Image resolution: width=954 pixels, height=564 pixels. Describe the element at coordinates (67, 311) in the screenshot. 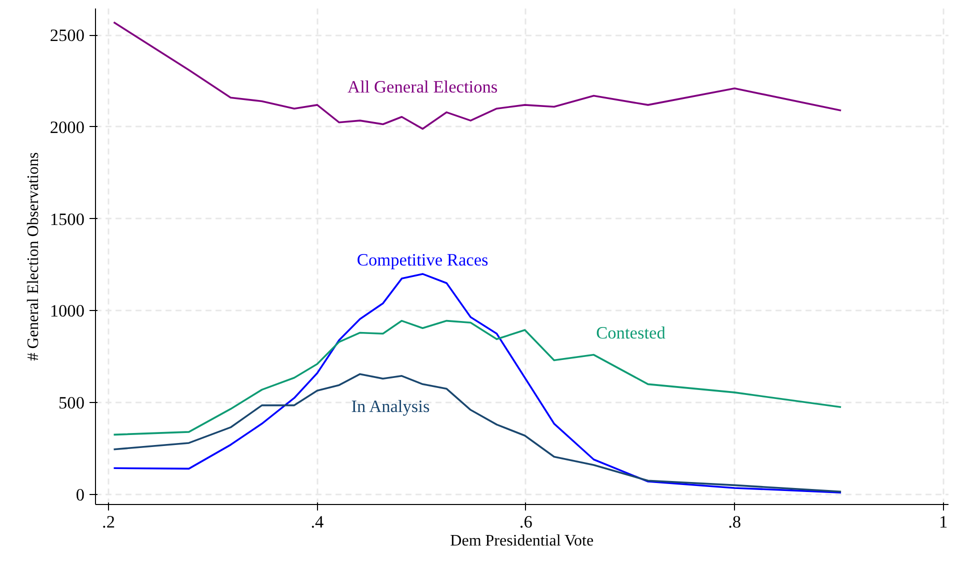

I see `y-tick-label: 1000` at that location.